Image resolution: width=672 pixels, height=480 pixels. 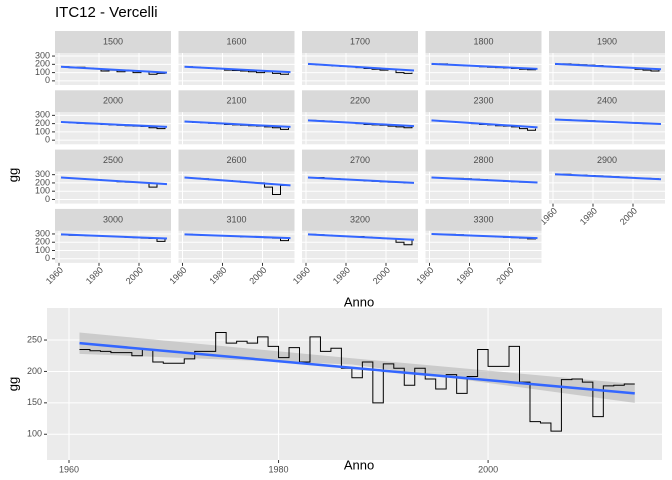 I want to click on strip-label: 2800, so click(x=483, y=160).